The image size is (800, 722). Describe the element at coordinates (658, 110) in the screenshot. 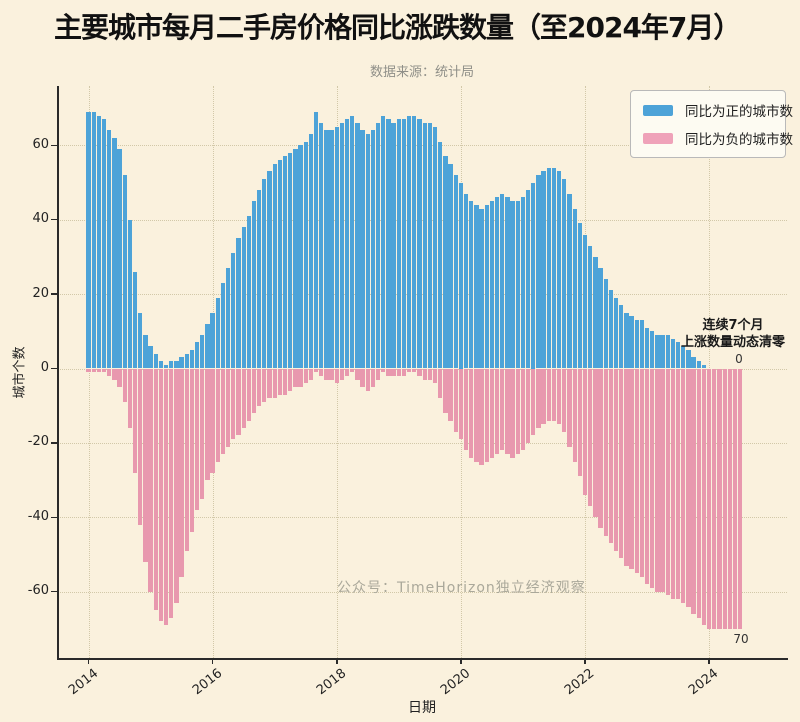

I see `legend-swatch-positive-icon` at that location.